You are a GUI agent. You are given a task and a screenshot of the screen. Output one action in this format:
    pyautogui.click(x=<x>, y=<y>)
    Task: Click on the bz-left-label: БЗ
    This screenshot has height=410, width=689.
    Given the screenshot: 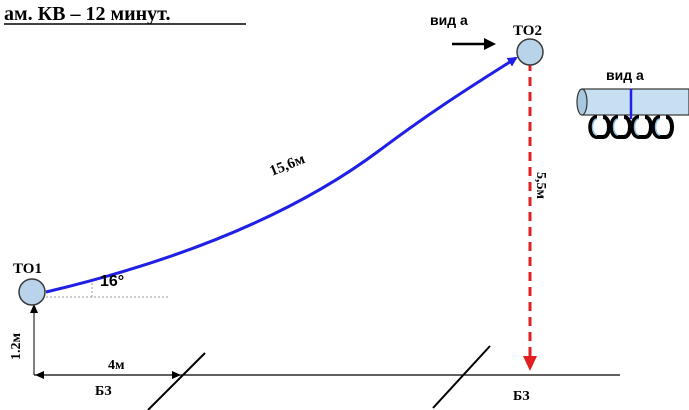 What is the action you would take?
    pyautogui.click(x=103, y=391)
    